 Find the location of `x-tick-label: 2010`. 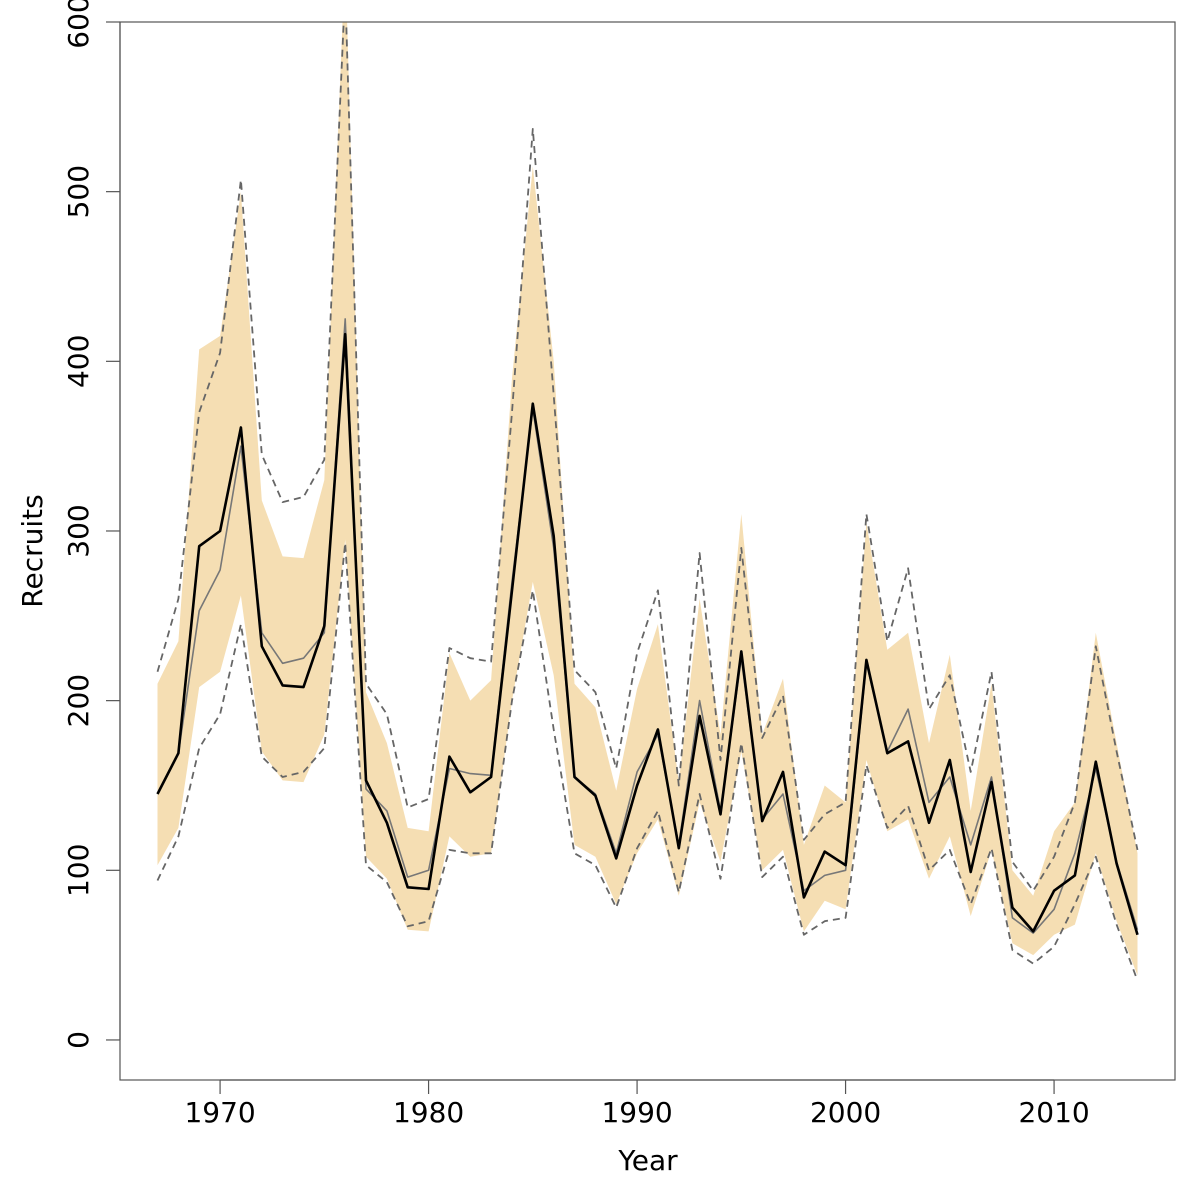

x-tick-label: 2010 is located at coordinates (1053, 1112).